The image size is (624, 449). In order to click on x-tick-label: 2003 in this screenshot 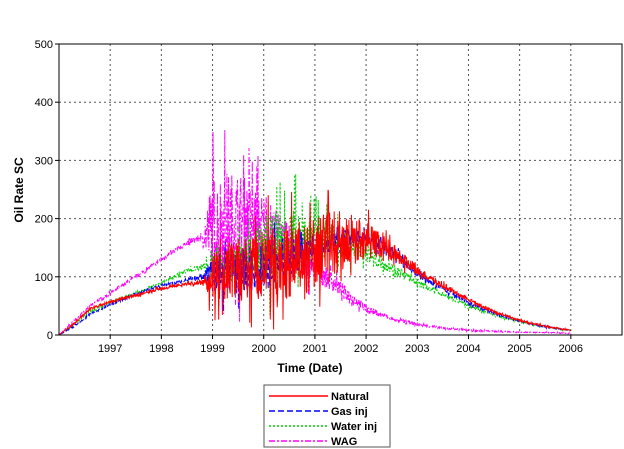, I will do `click(417, 349)`.